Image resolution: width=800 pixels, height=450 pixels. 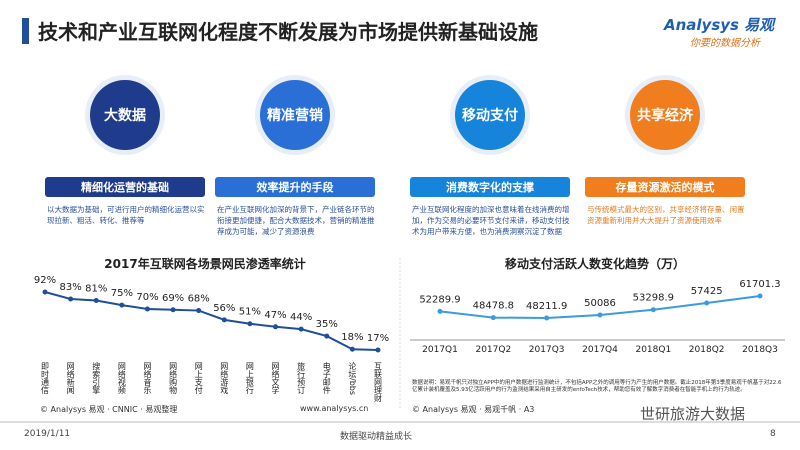 I want to click on value-label: 68%, so click(x=199, y=299).